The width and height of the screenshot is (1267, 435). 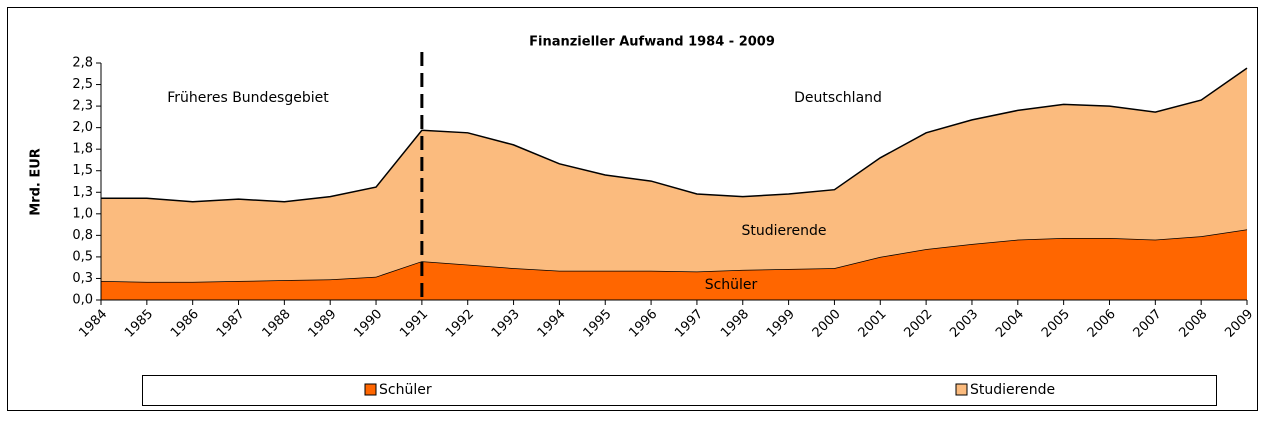 I want to click on y-tick-label: 0,5, so click(x=82, y=256).